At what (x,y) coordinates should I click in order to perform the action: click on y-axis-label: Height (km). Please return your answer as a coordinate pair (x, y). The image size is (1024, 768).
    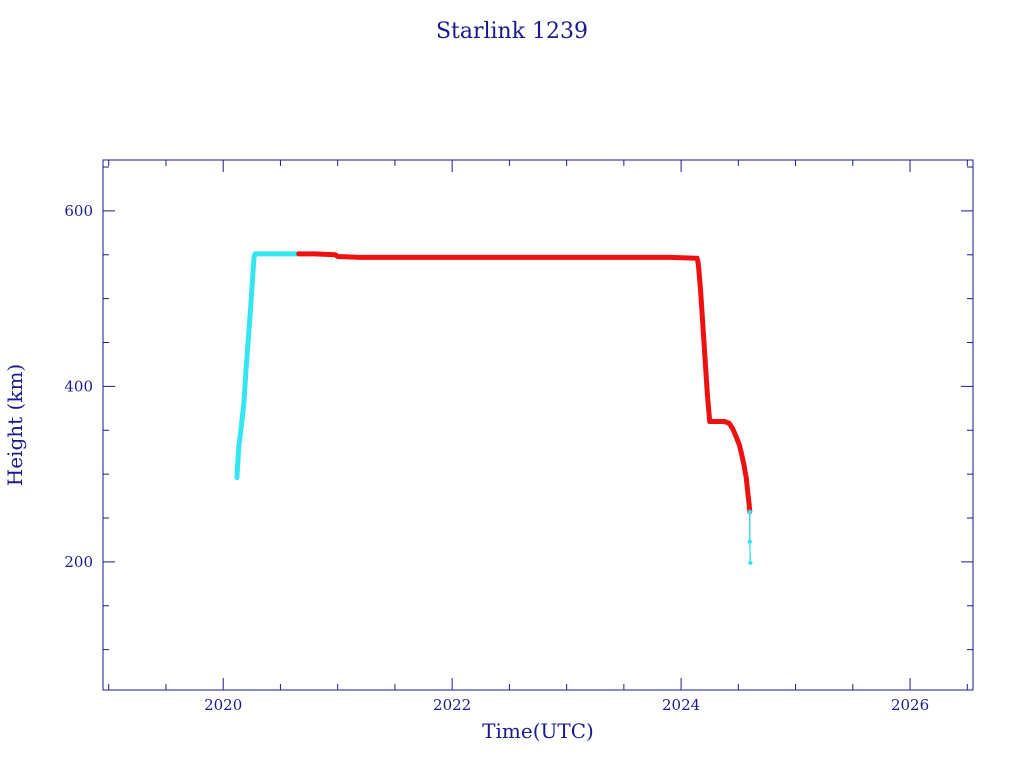
    Looking at the image, I should click on (15, 425).